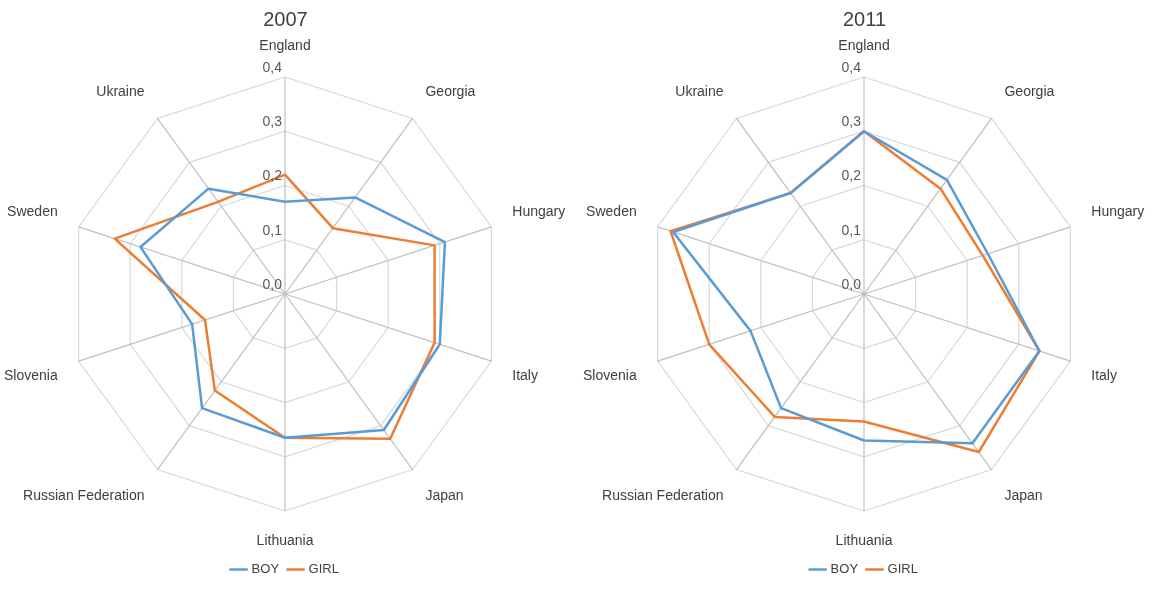 The width and height of the screenshot is (1158, 594). I want to click on chart-title: 2011, so click(864, 18).